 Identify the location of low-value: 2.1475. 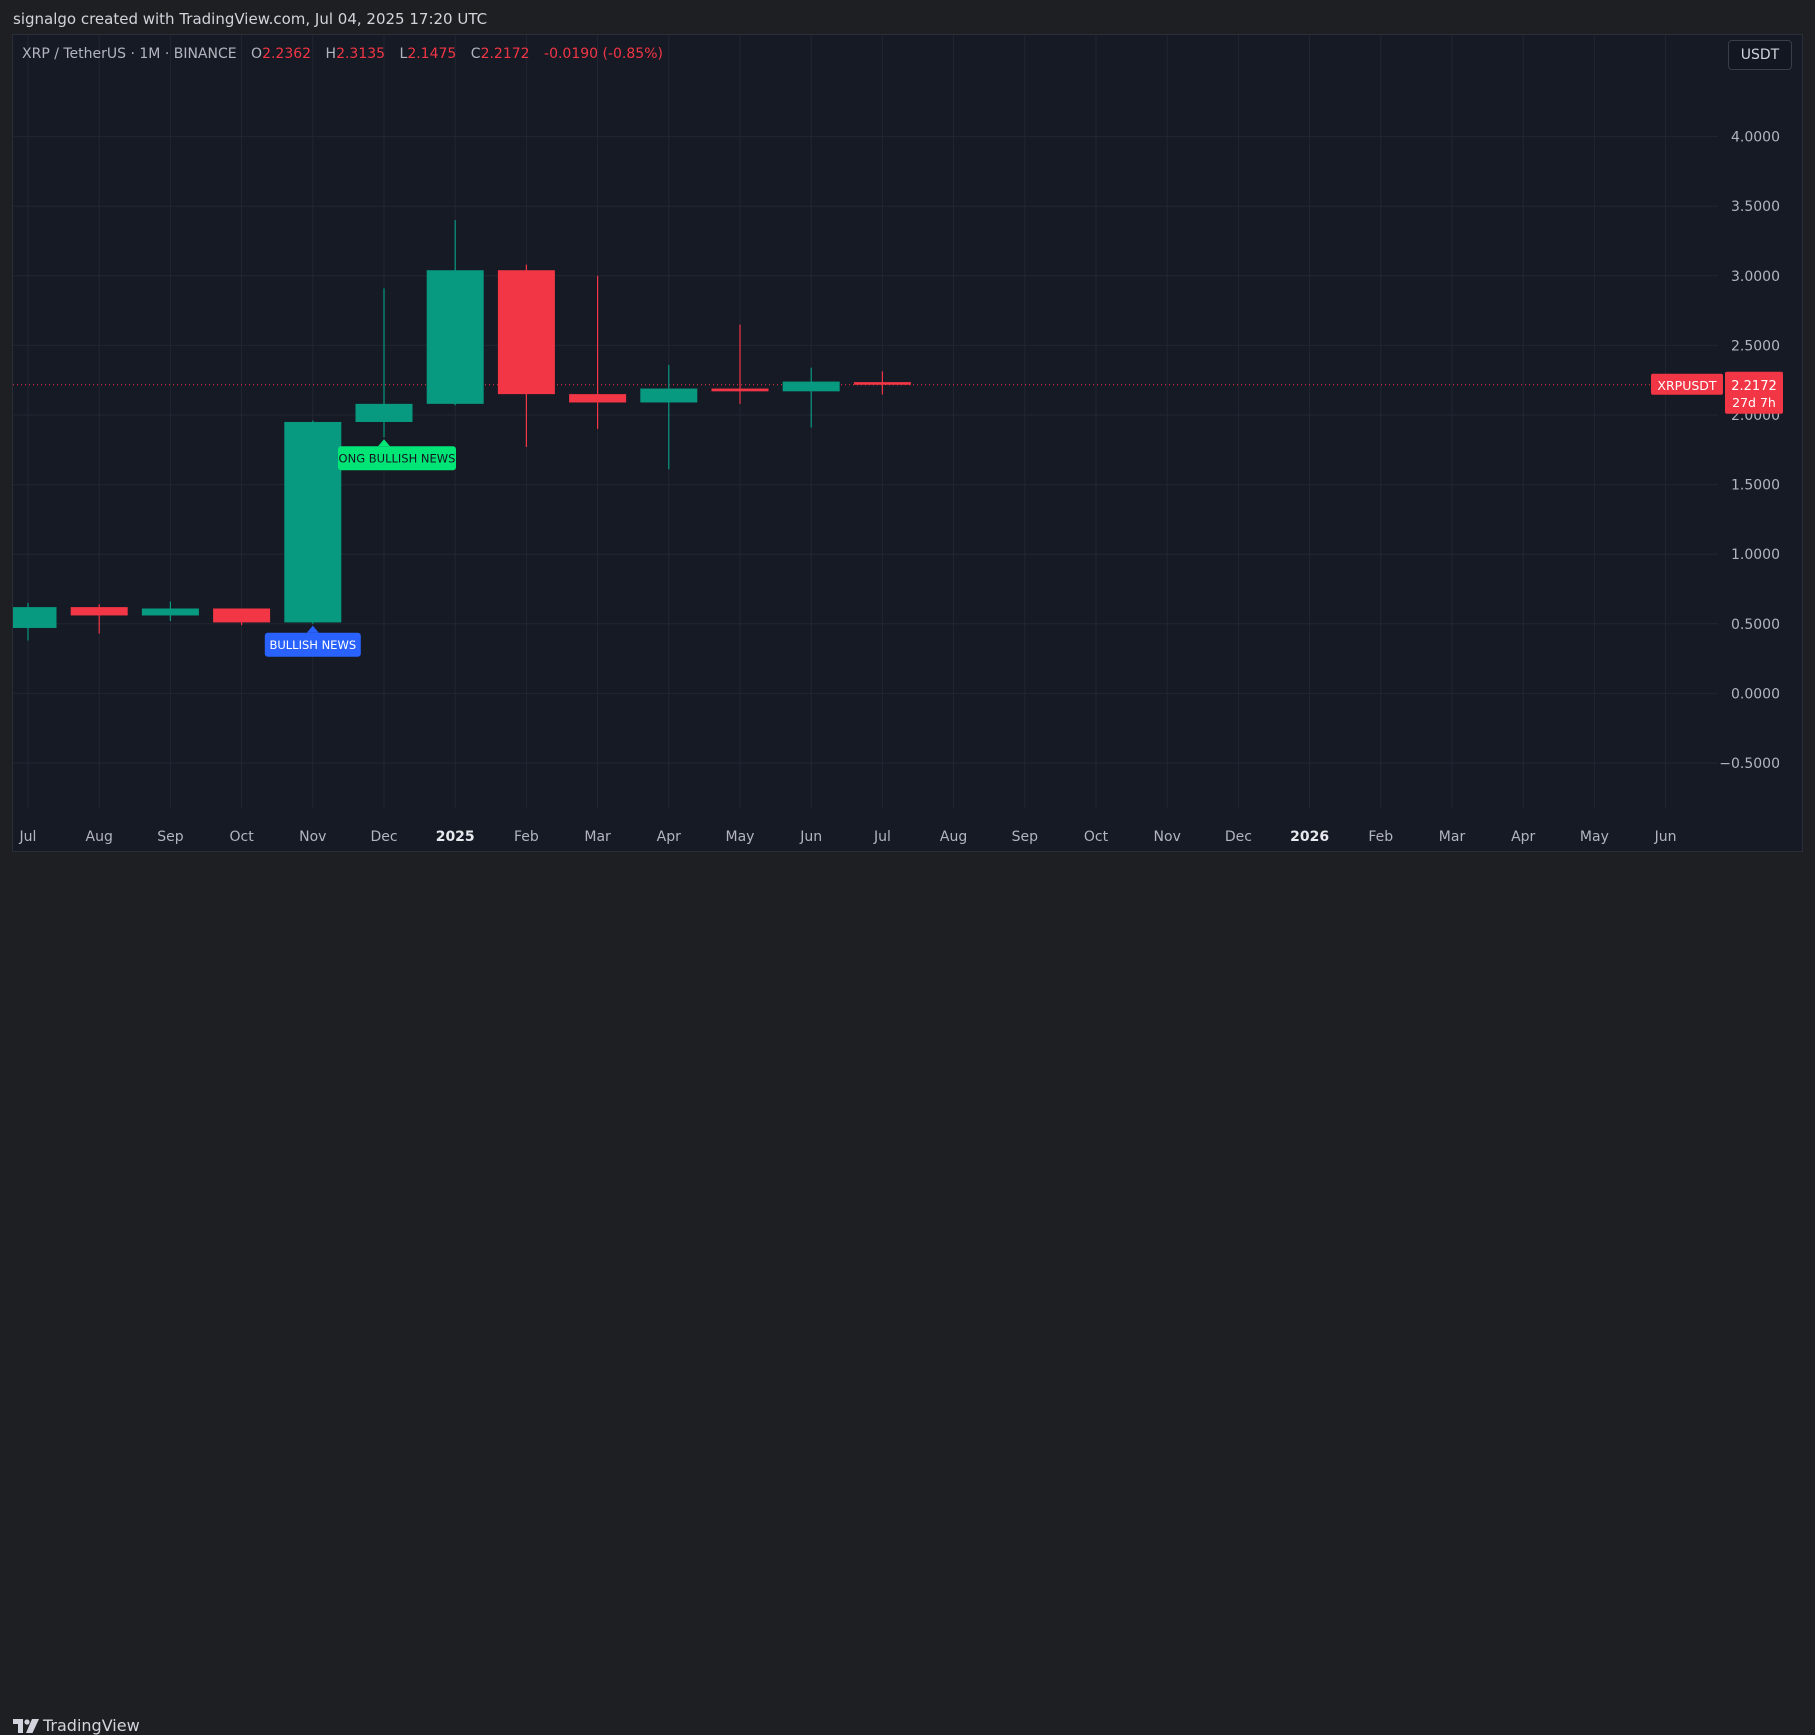
(432, 54).